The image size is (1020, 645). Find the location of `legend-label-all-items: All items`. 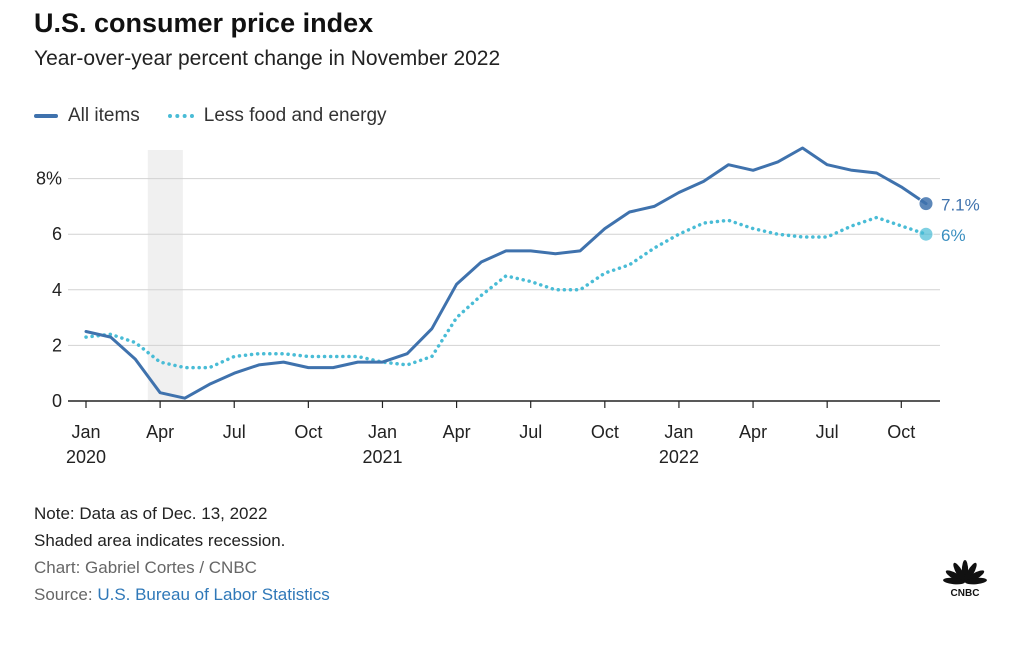

legend-label-all-items: All items is located at coordinates (104, 115).